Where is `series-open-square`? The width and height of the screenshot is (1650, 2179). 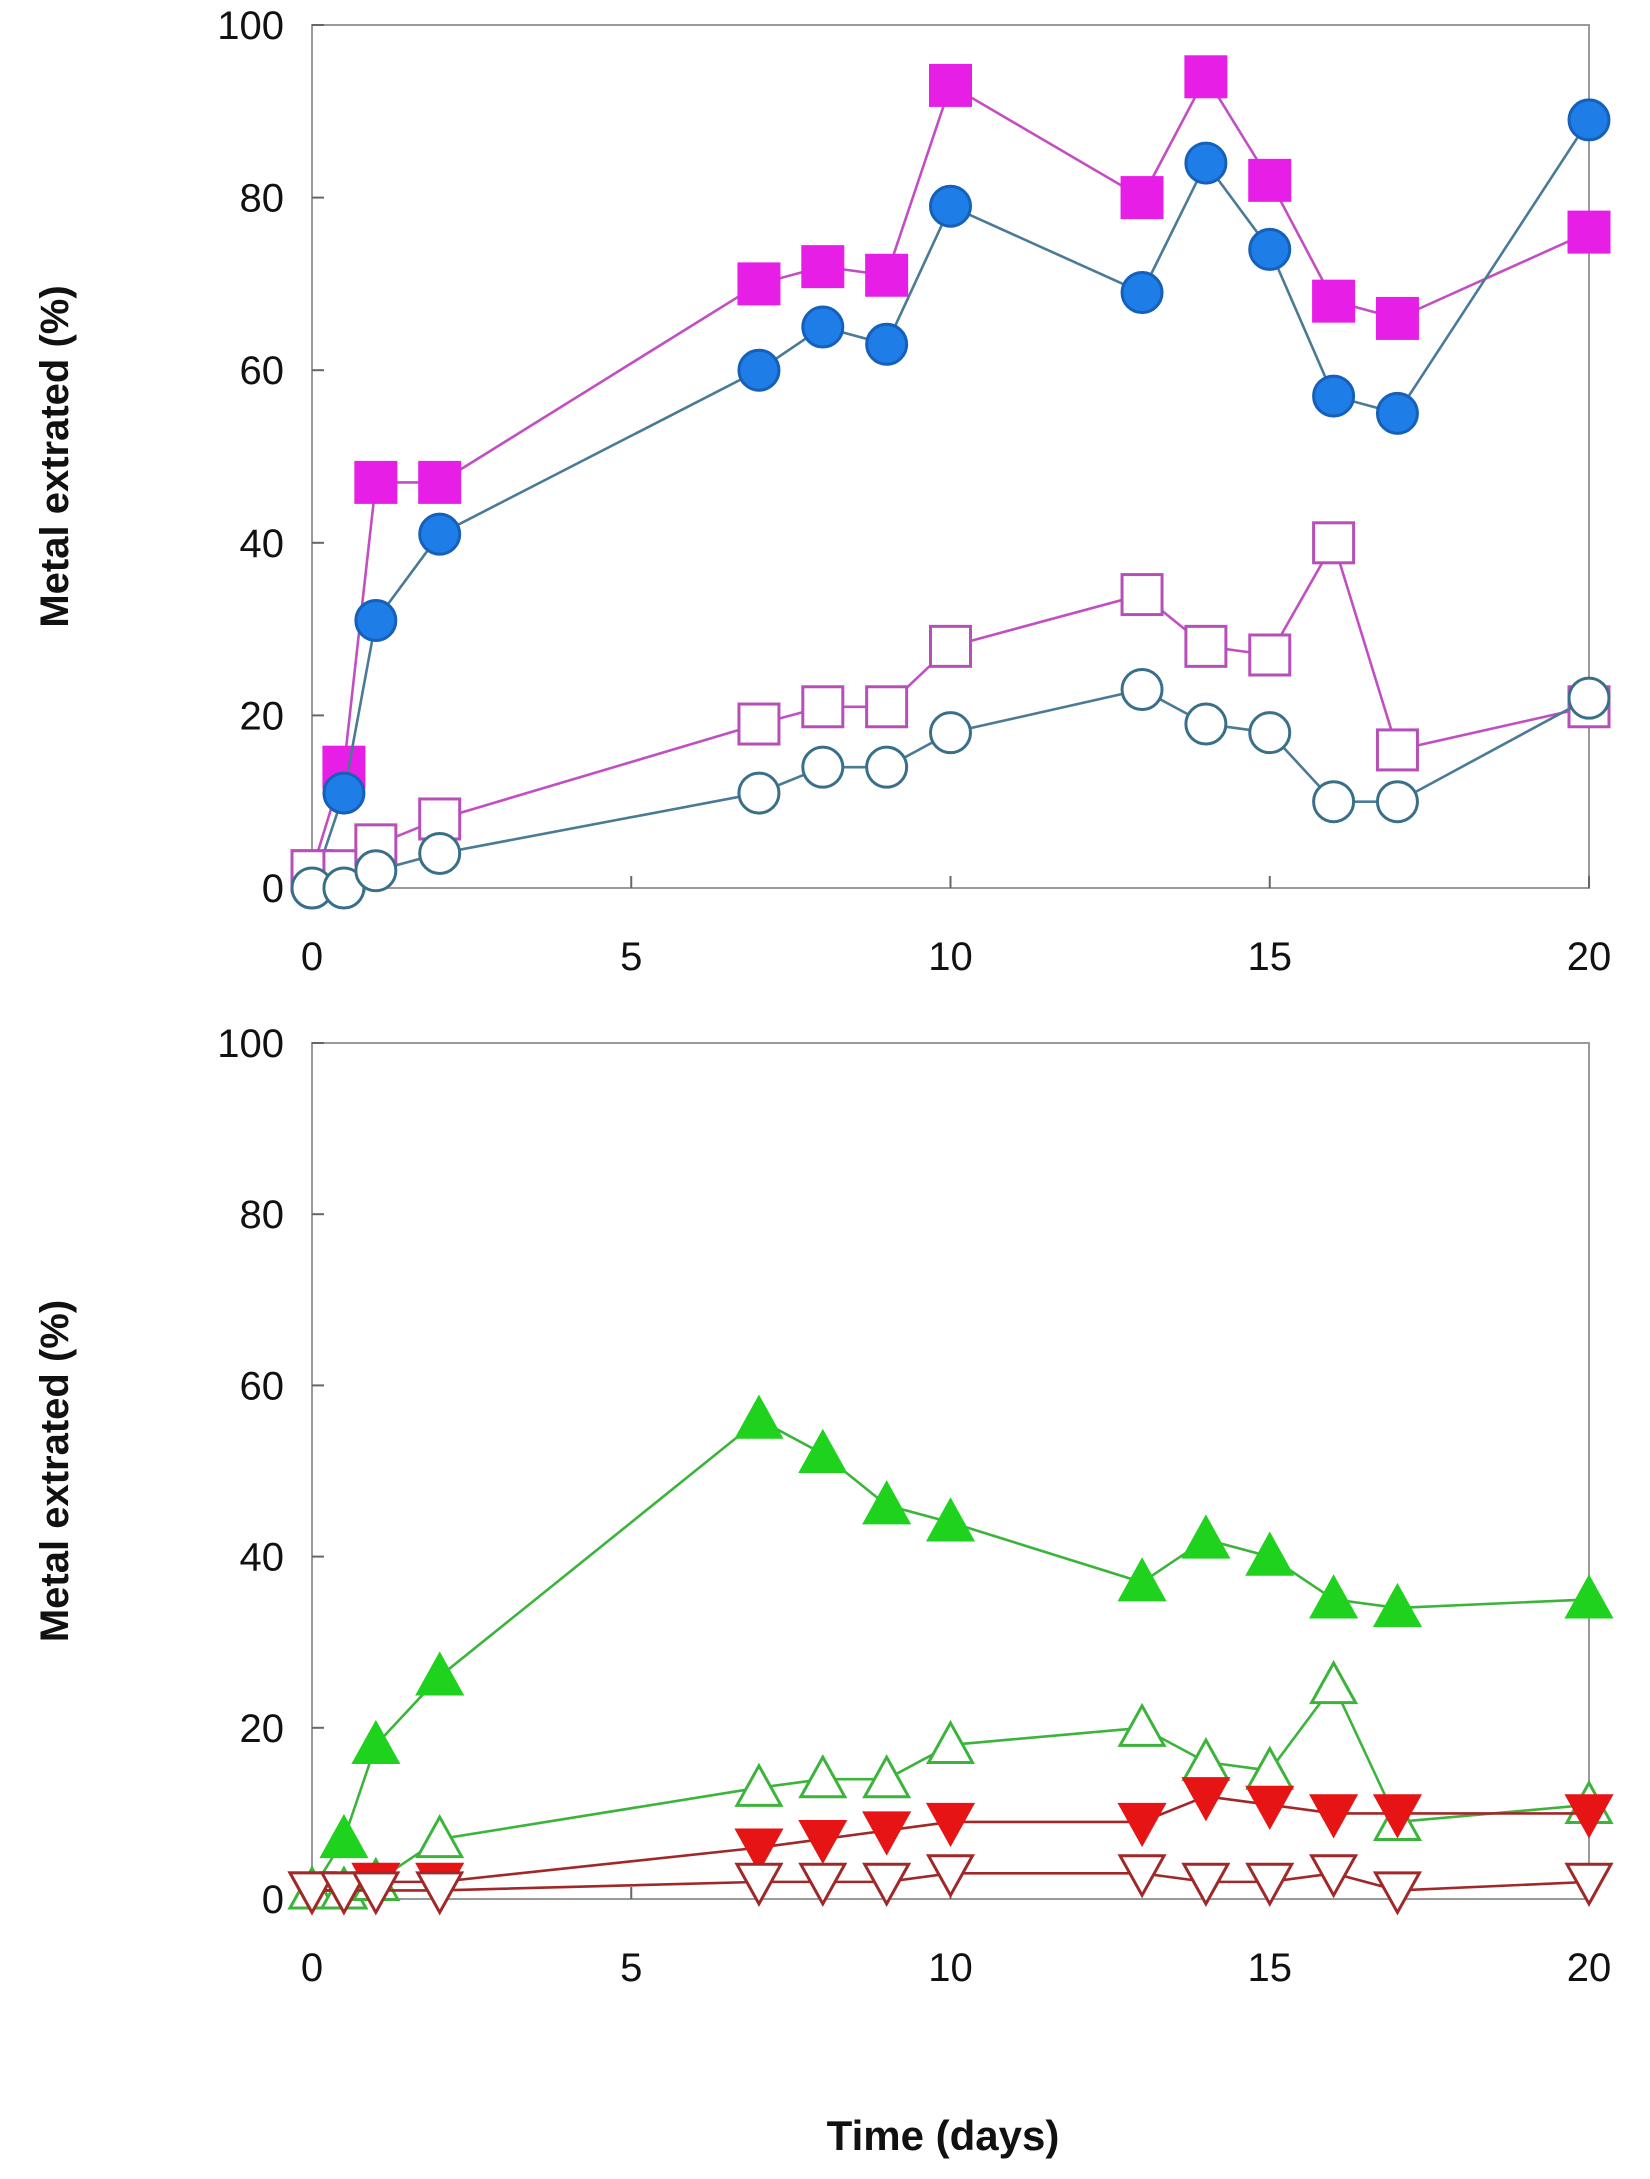 series-open-square is located at coordinates (950, 707).